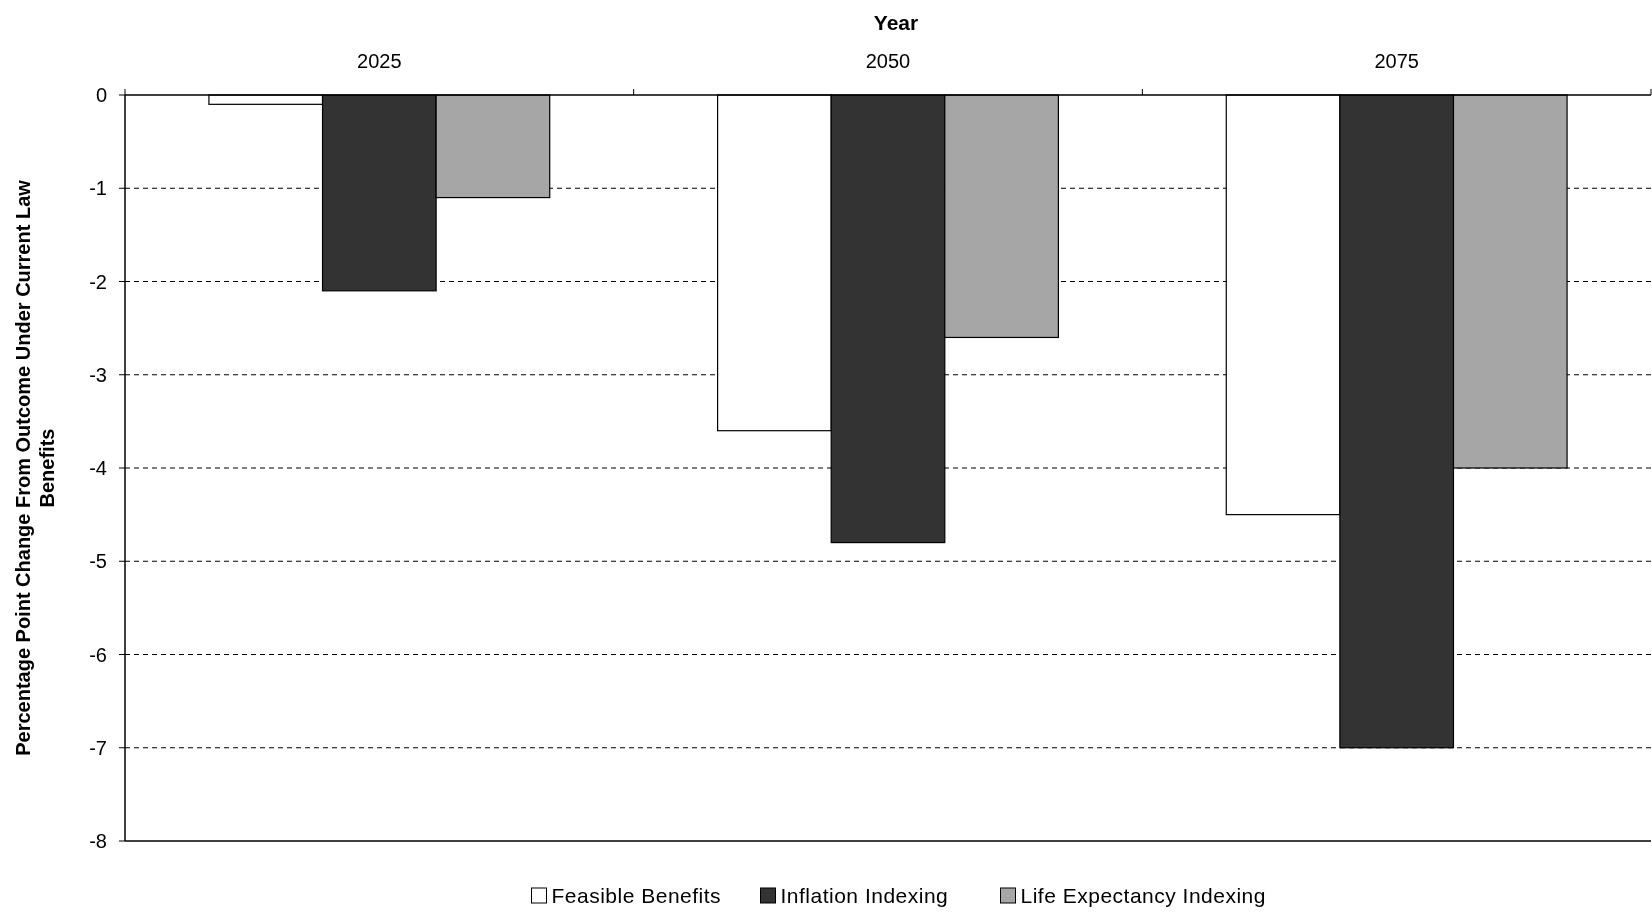  I want to click on y-tick-label: -2, so click(98, 281).